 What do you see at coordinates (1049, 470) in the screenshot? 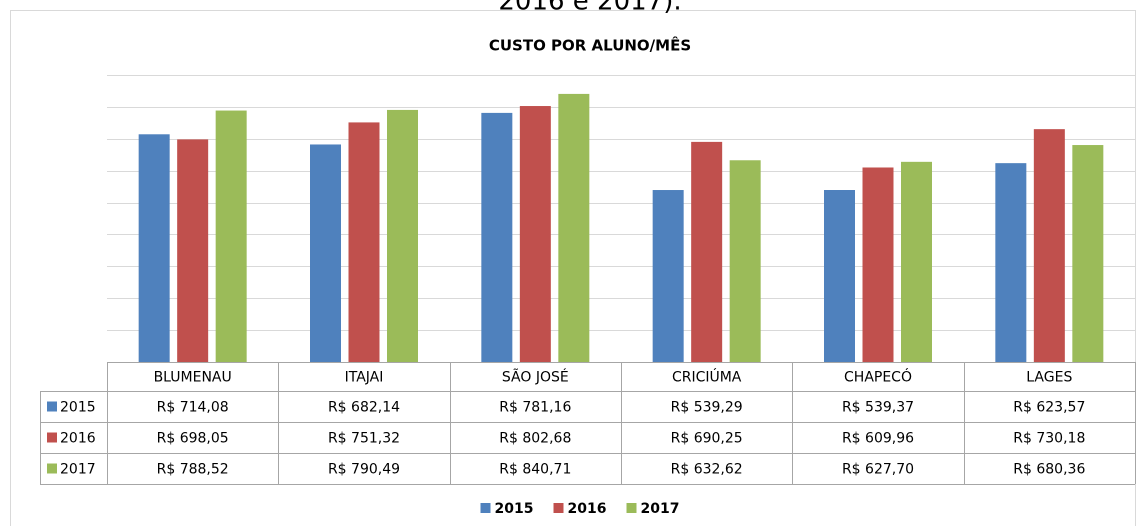
I see `data-label: R$ 680,36` at bounding box center [1049, 470].